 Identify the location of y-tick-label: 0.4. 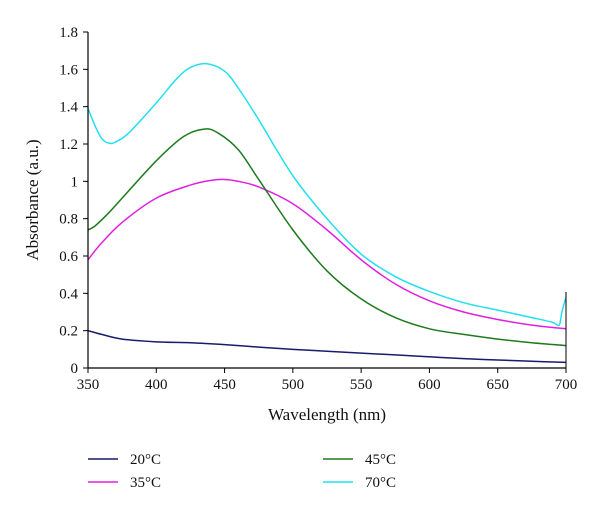
(68, 294).